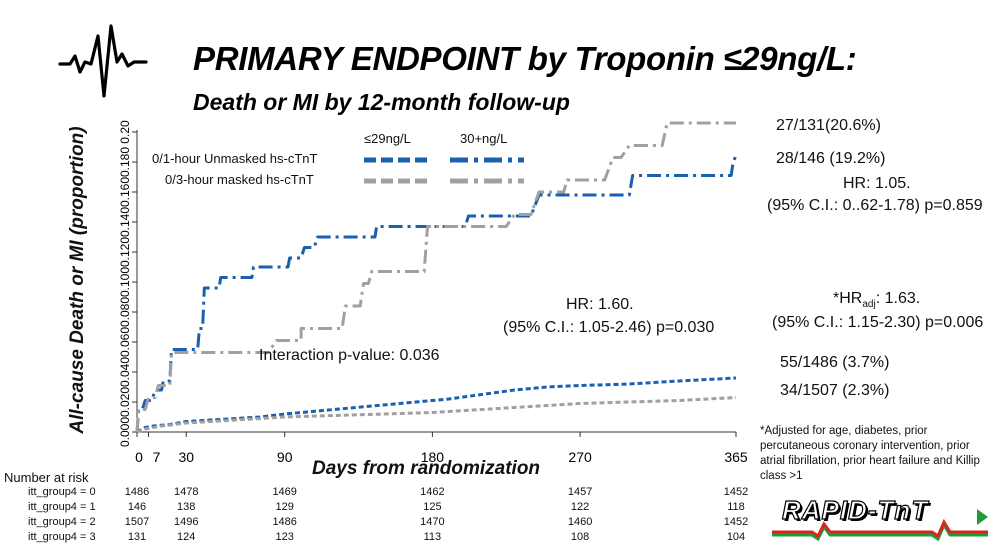 Image resolution: width=994 pixels, height=547 pixels. I want to click on y-tick-label: 0.140, so click(125, 222).